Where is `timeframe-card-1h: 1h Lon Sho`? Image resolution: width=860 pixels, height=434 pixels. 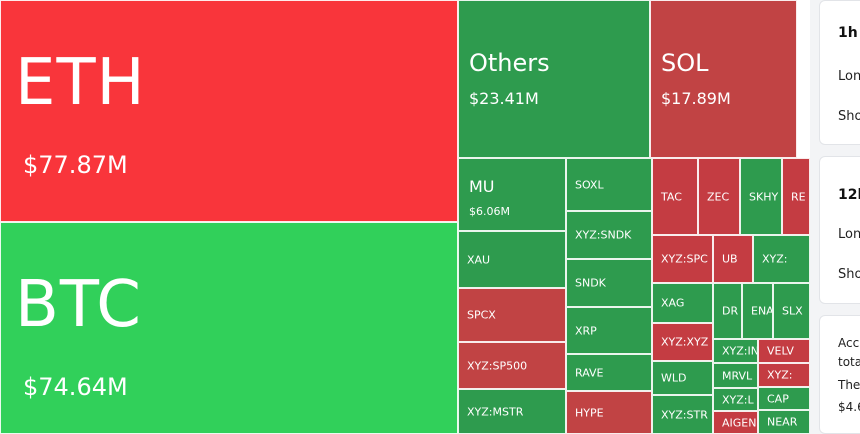 timeframe-card-1h: 1h Lon Sho is located at coordinates (839, 72).